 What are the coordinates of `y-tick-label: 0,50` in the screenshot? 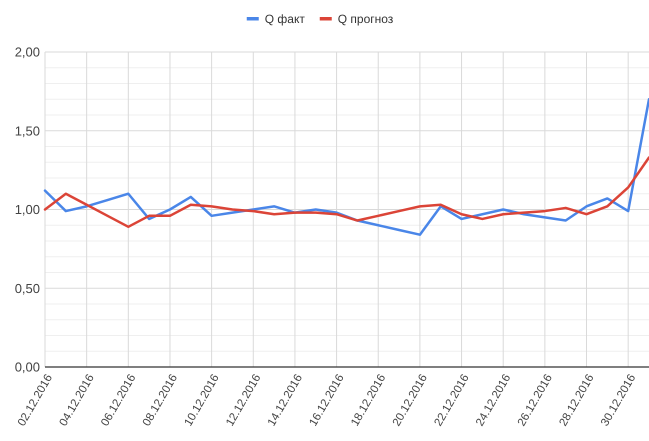 It's located at (27, 288).